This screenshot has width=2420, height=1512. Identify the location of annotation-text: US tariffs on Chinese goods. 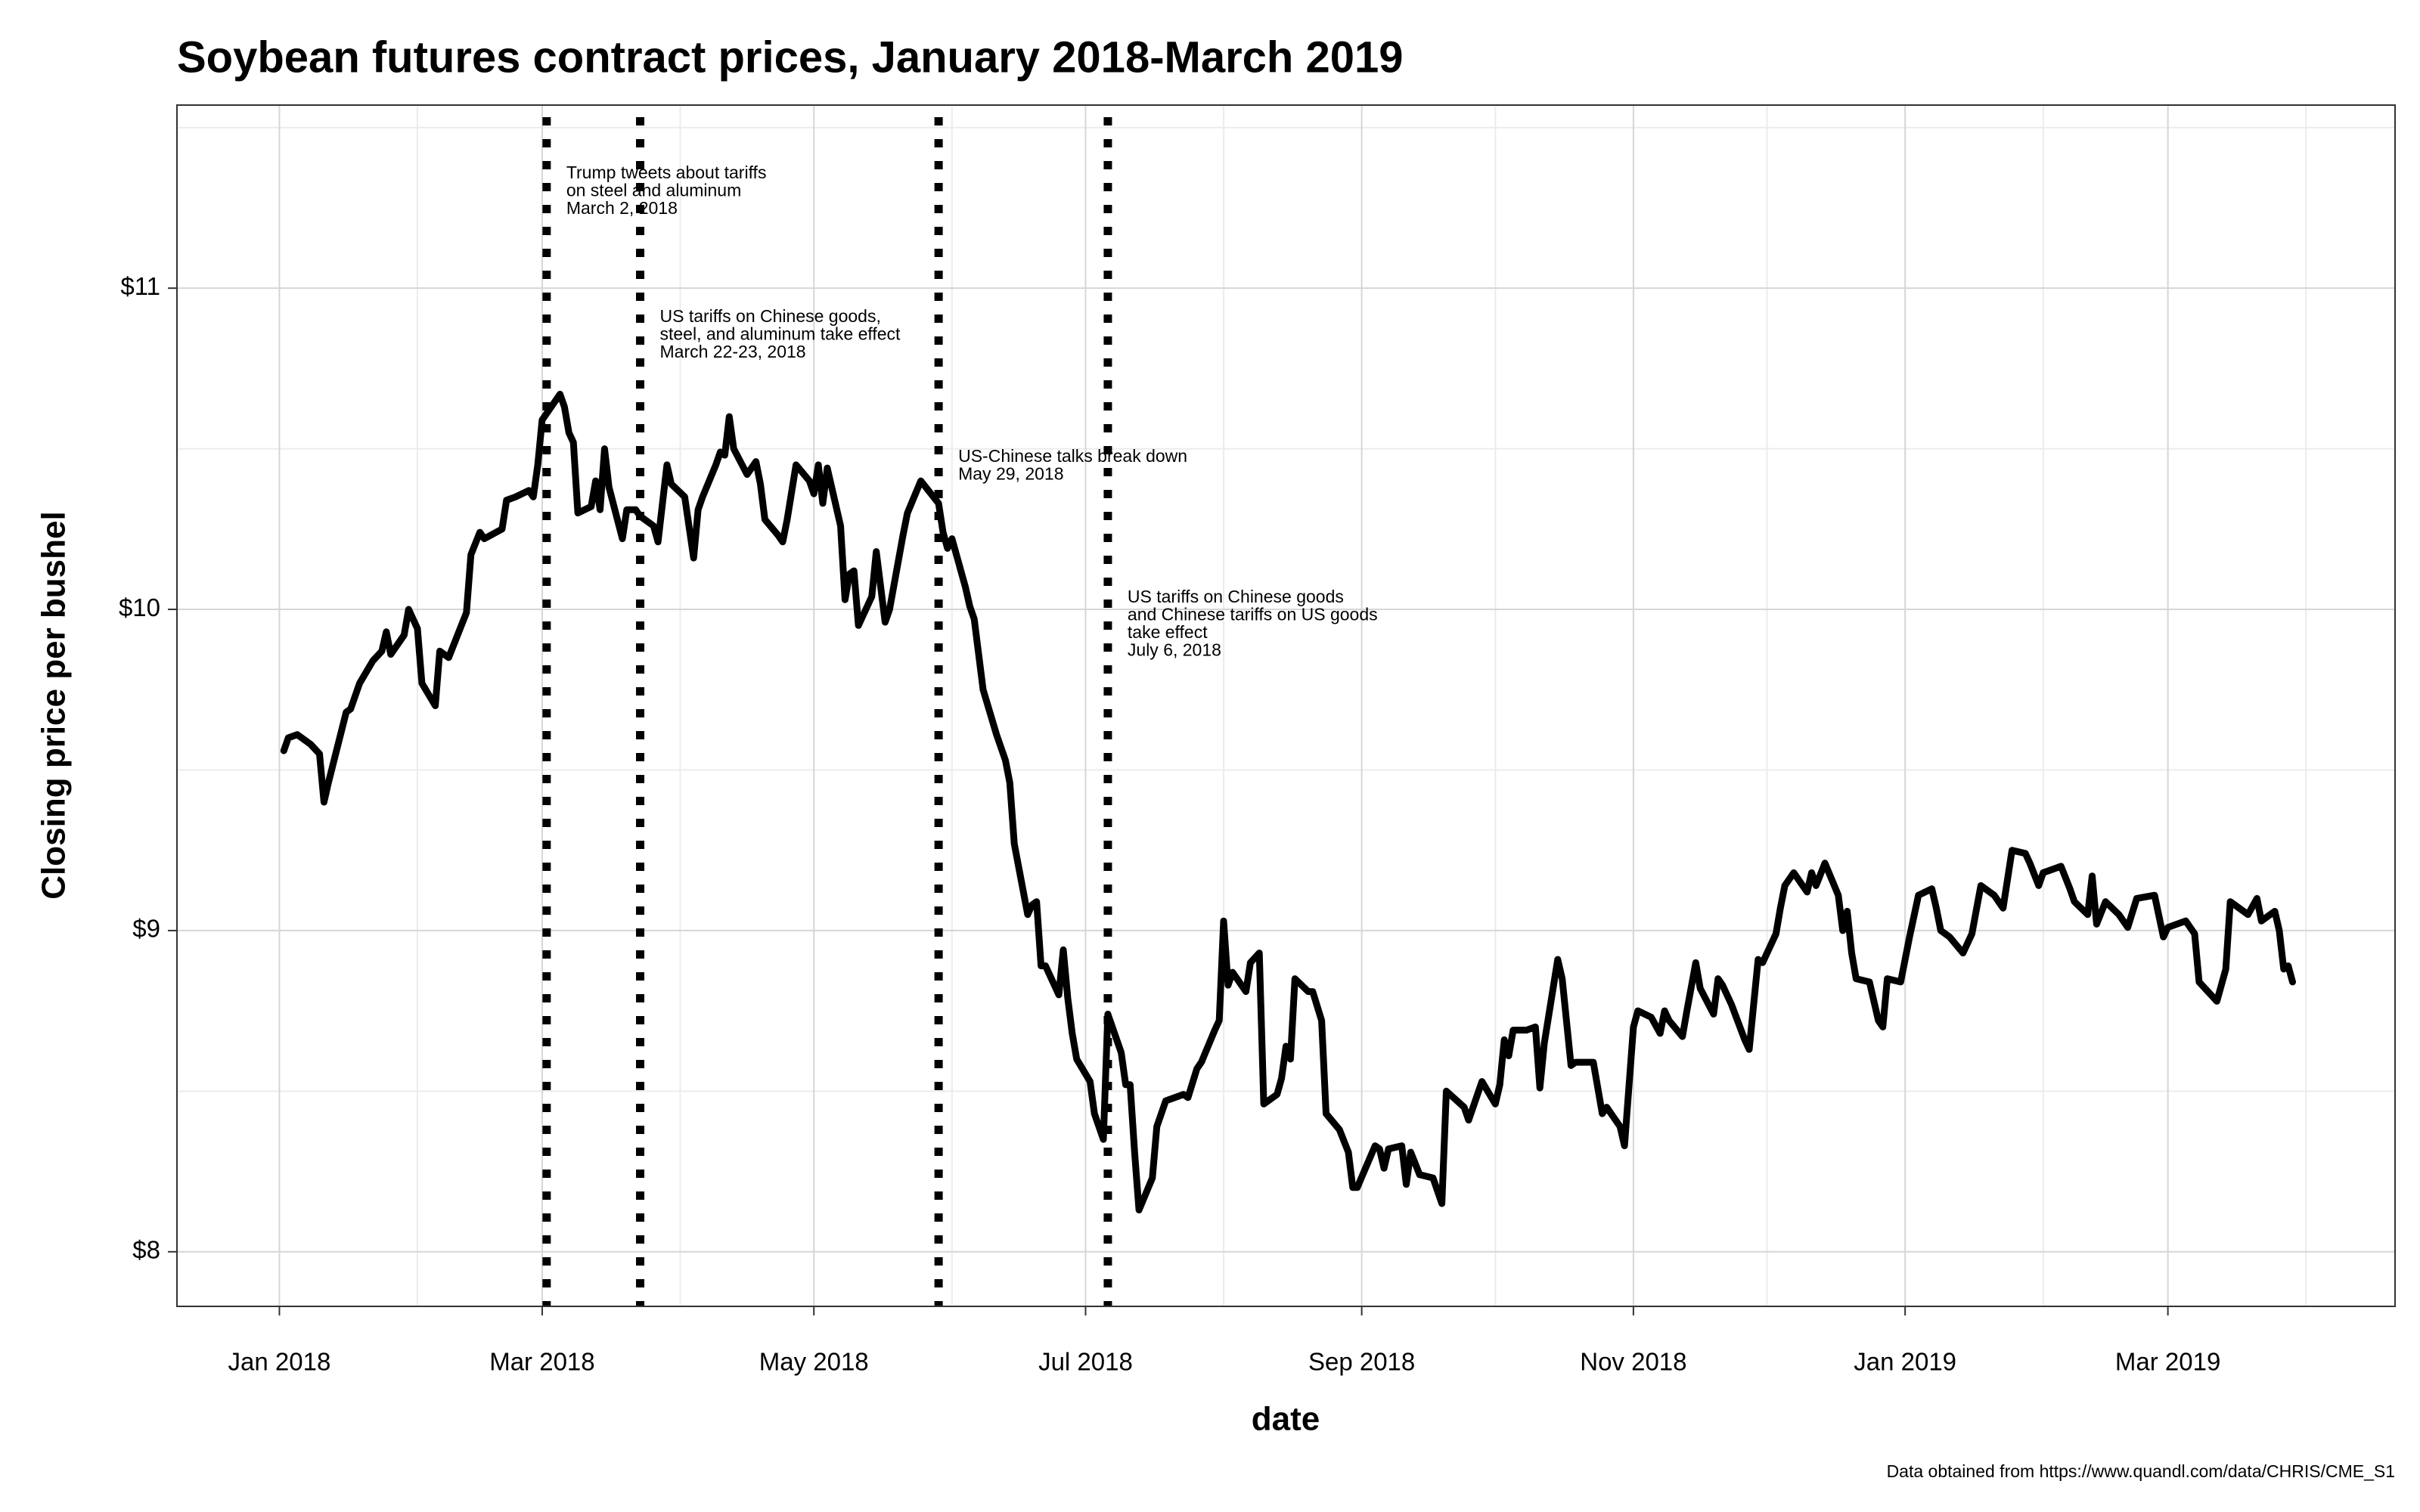
(1236, 596).